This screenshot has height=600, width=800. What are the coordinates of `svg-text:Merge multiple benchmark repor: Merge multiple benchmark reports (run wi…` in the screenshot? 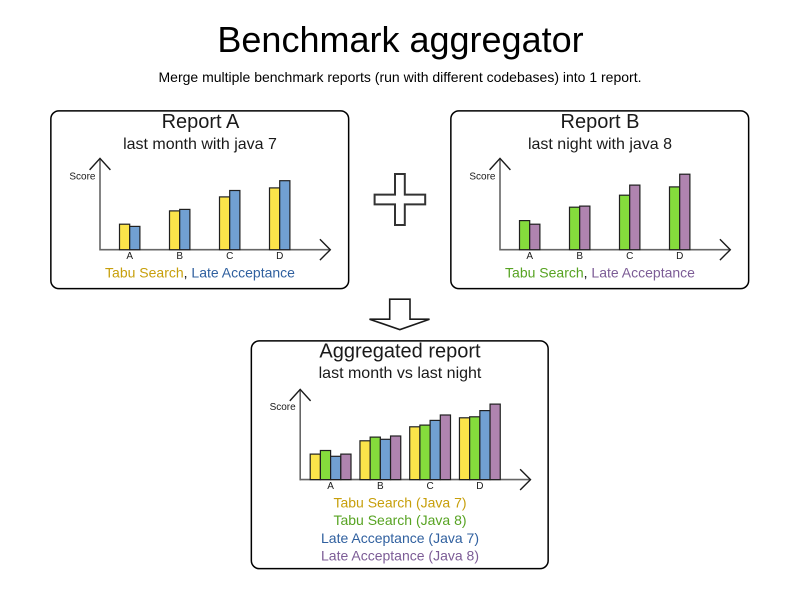 It's located at (400, 77).